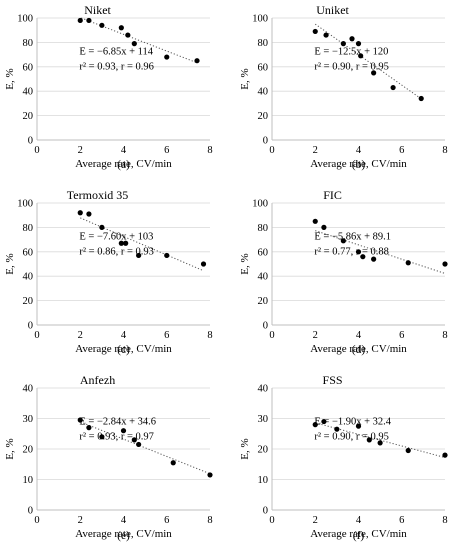 The image size is (455, 550). Describe the element at coordinates (116, 237) in the screenshot. I see `regression-annotation: E = −7.60x + 103` at that location.